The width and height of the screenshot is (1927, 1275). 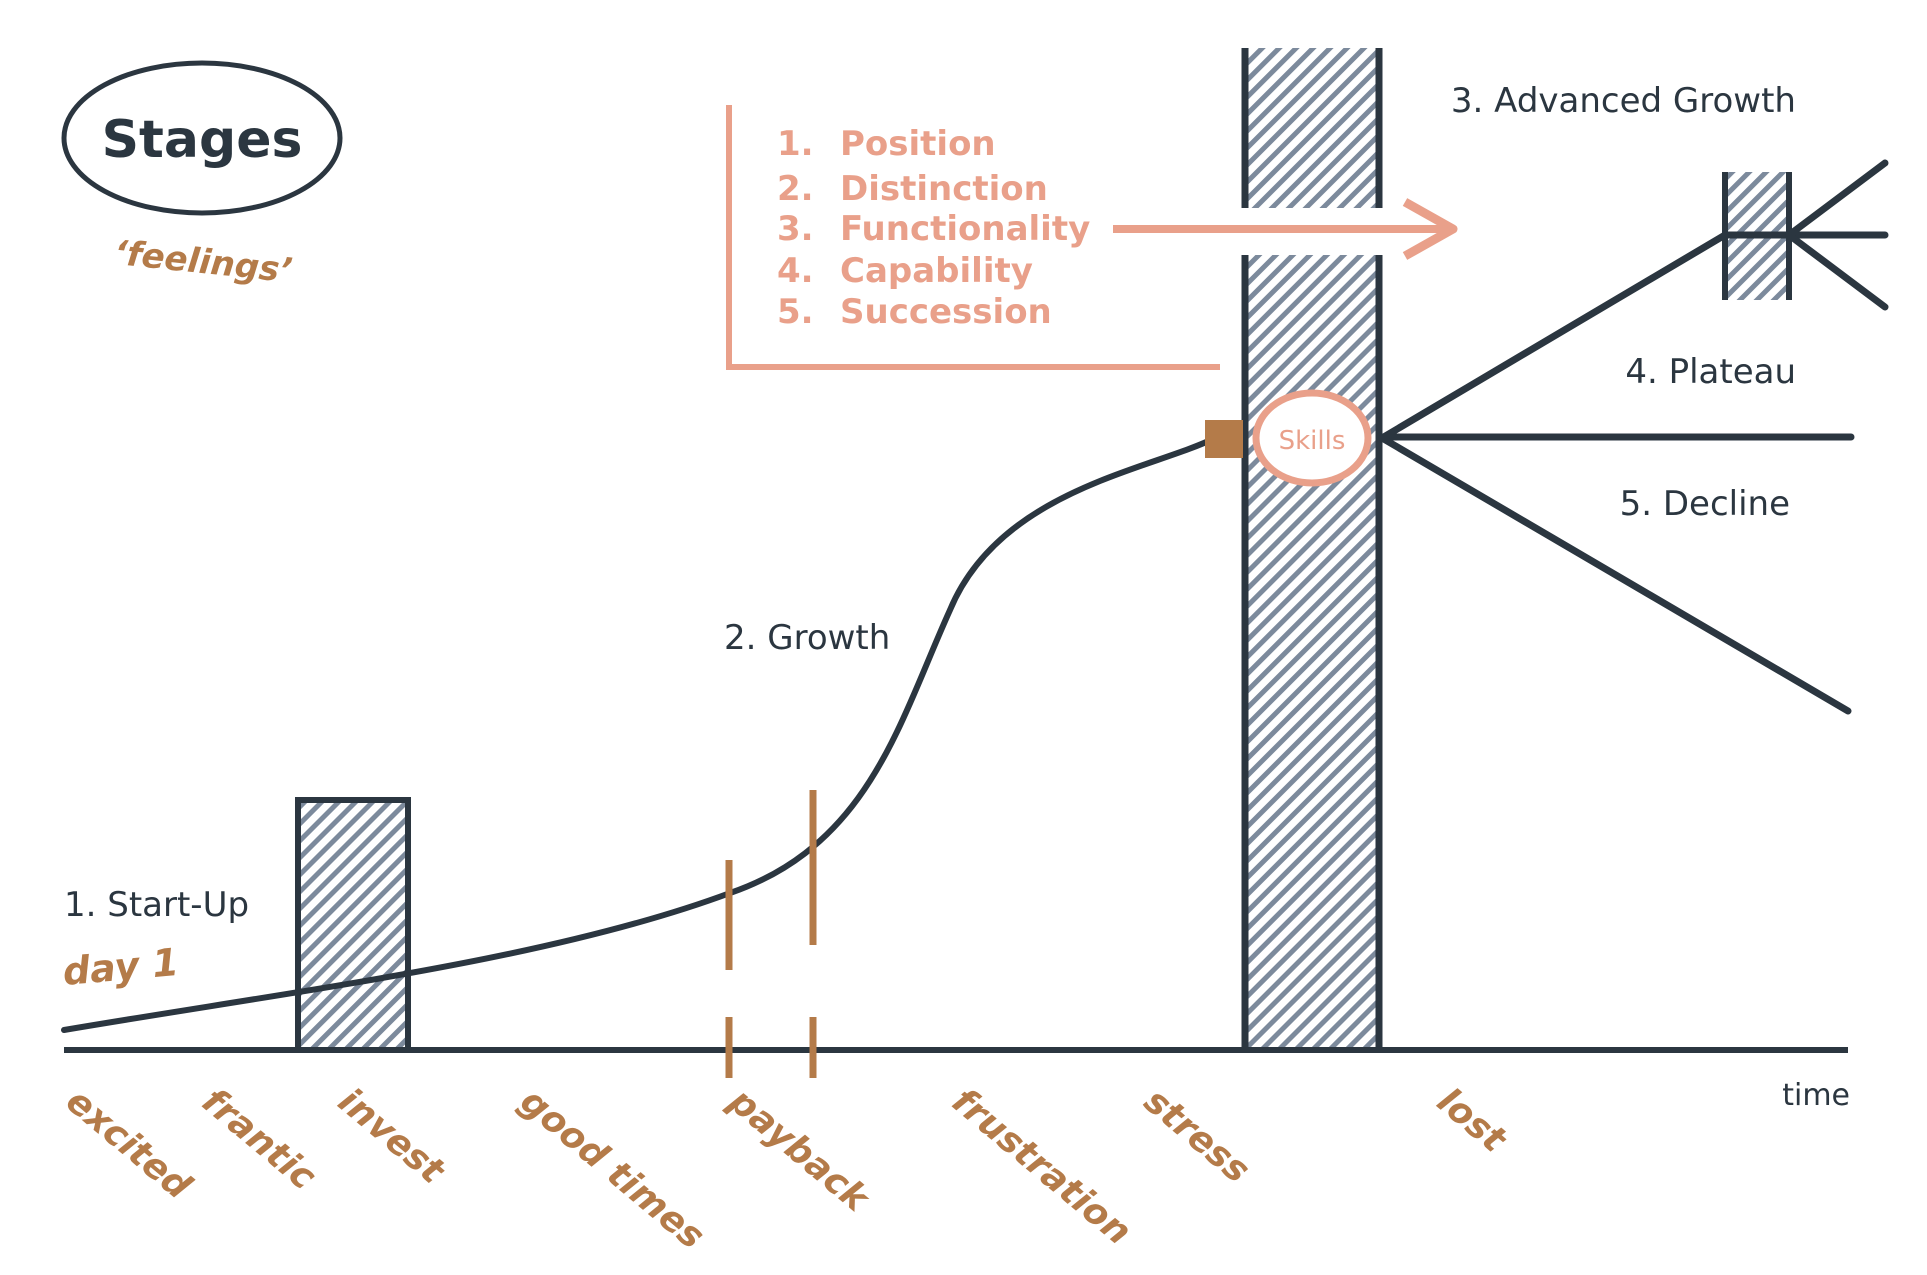 What do you see at coordinates (203, 262) in the screenshot?
I see `feelings-subtitle: ‘feelings’` at bounding box center [203, 262].